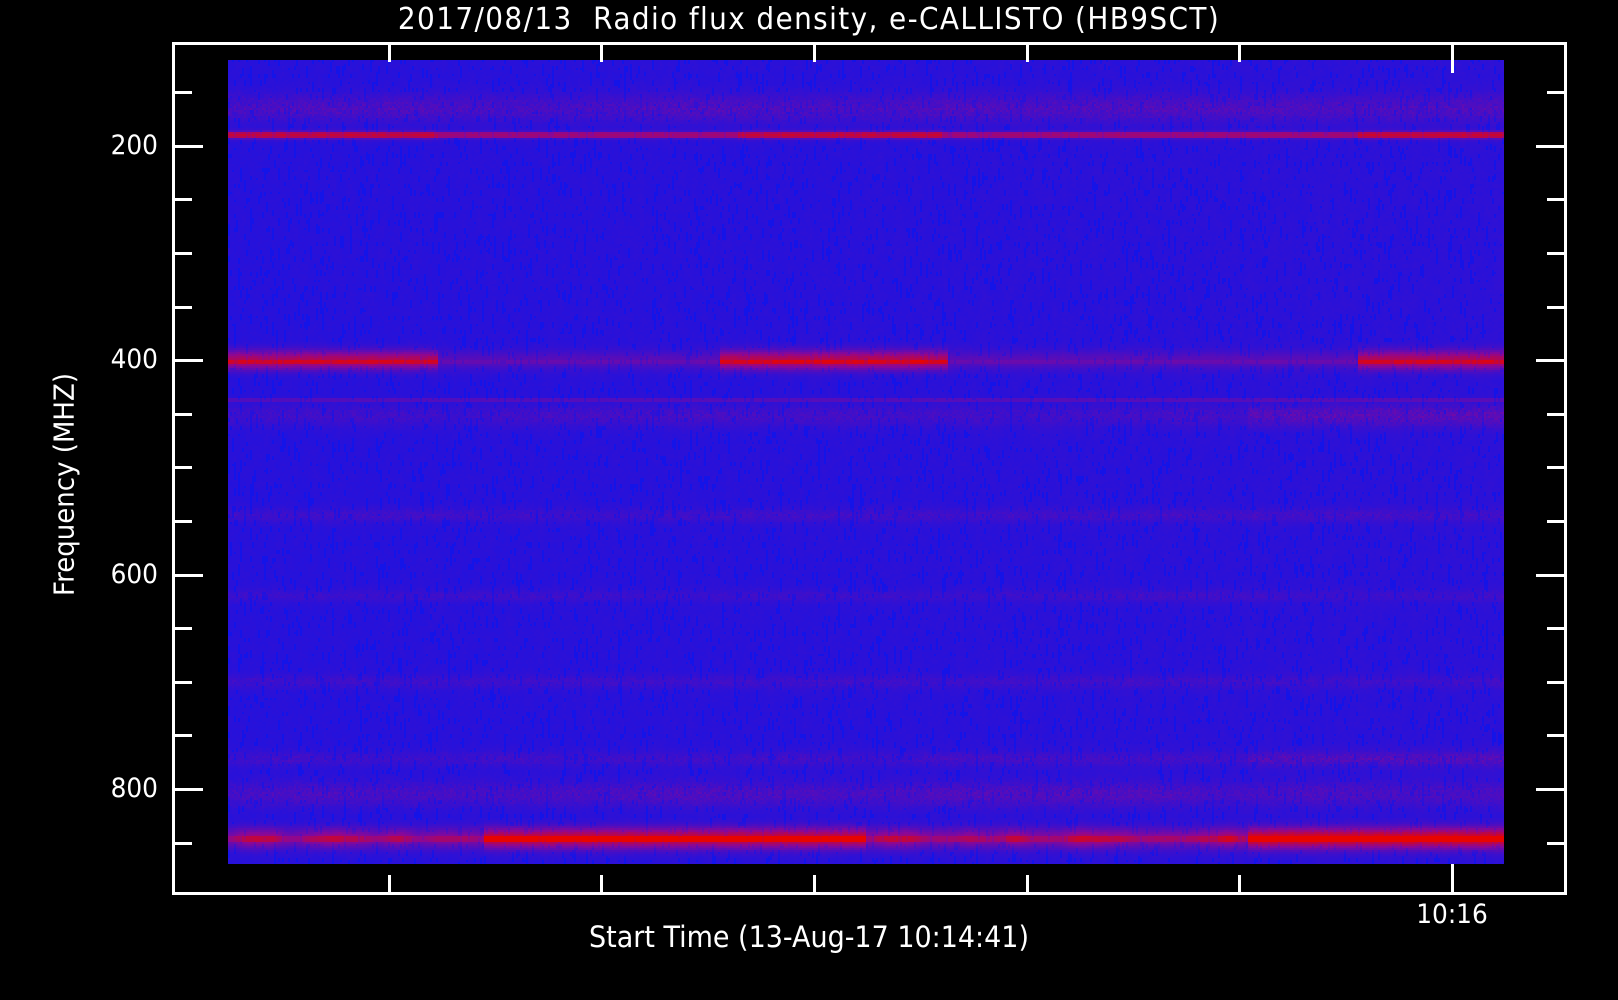 This screenshot has width=1618, height=1000. What do you see at coordinates (1555, 307) in the screenshot?
I see `y-tick-right-350-minor` at bounding box center [1555, 307].